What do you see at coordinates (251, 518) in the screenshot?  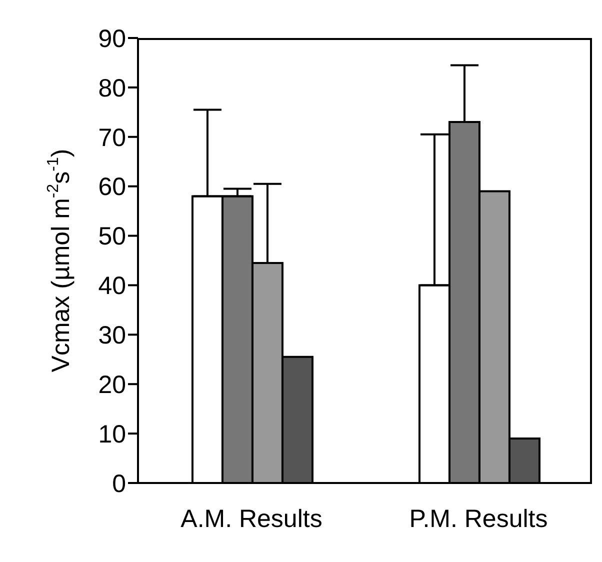 I see `x-tick-label: A.M. Results` at bounding box center [251, 518].